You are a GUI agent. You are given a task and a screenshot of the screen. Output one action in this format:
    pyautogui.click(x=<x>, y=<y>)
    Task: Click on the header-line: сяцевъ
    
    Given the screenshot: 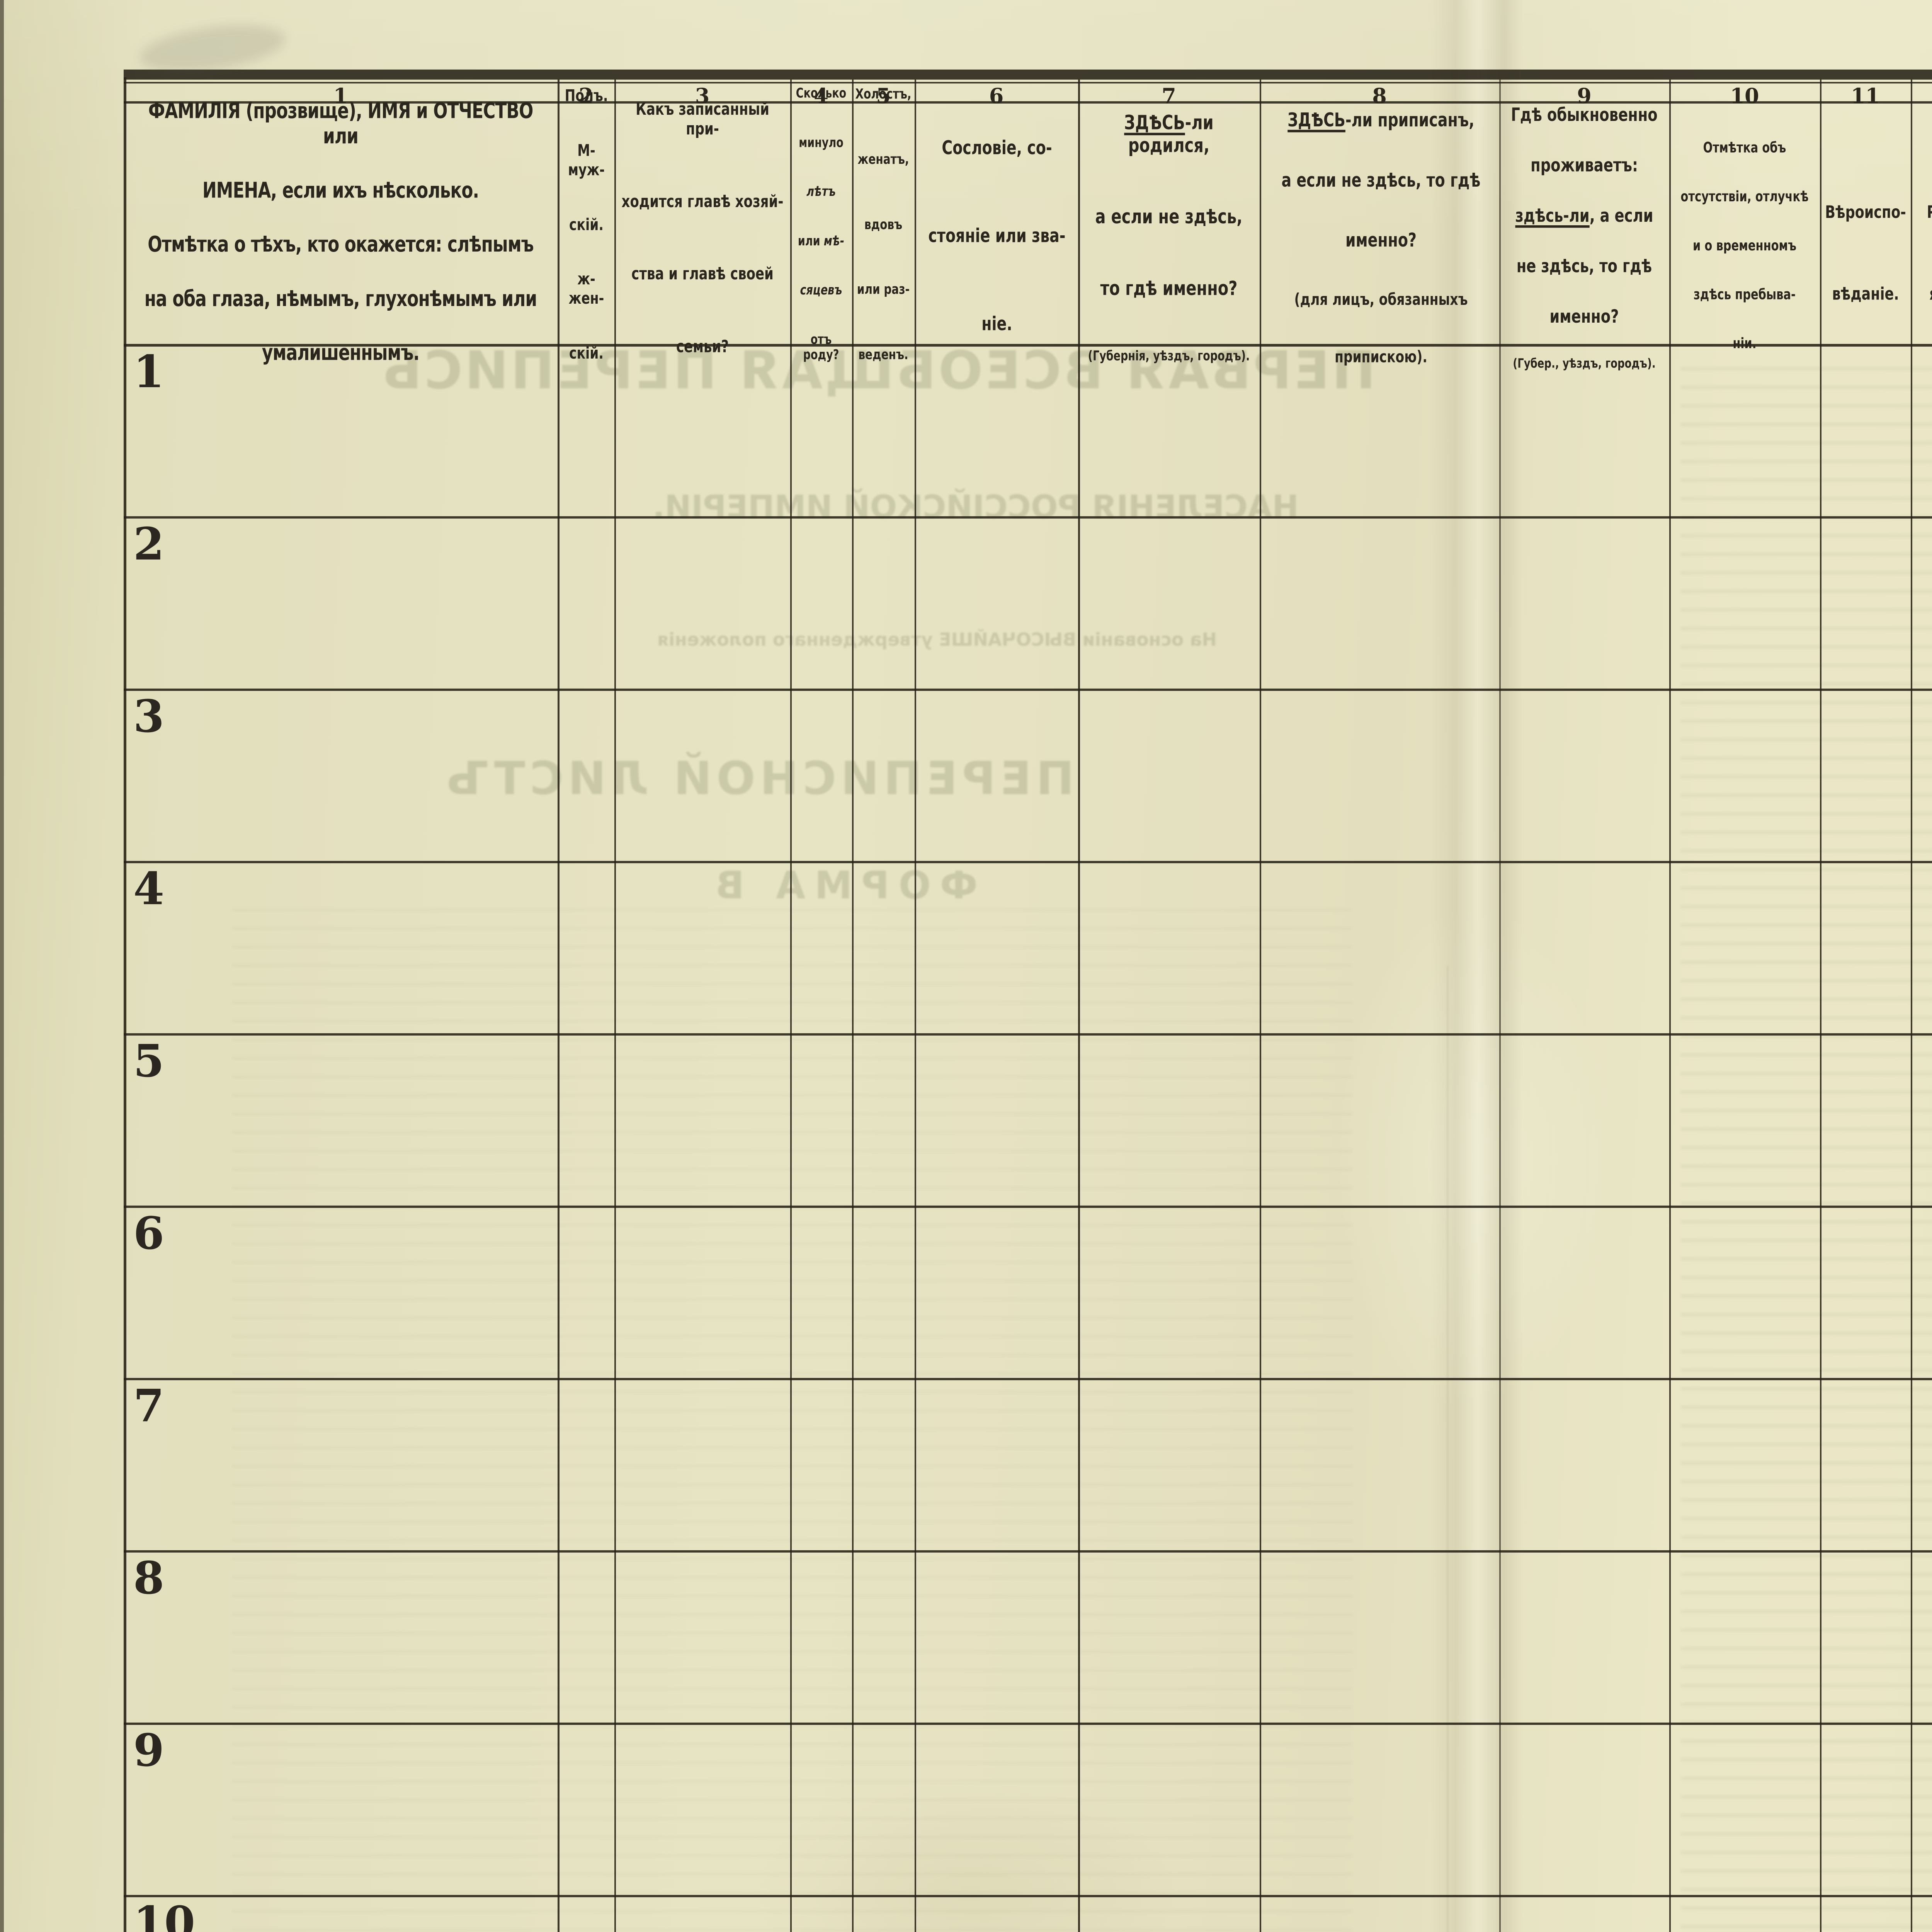 What is the action you would take?
    pyautogui.click(x=821, y=290)
    